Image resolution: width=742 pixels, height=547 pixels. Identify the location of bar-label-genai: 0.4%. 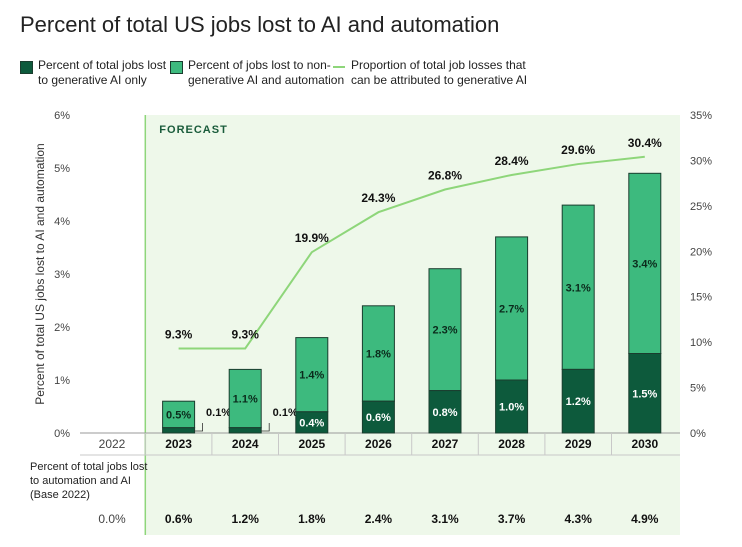
(311, 423).